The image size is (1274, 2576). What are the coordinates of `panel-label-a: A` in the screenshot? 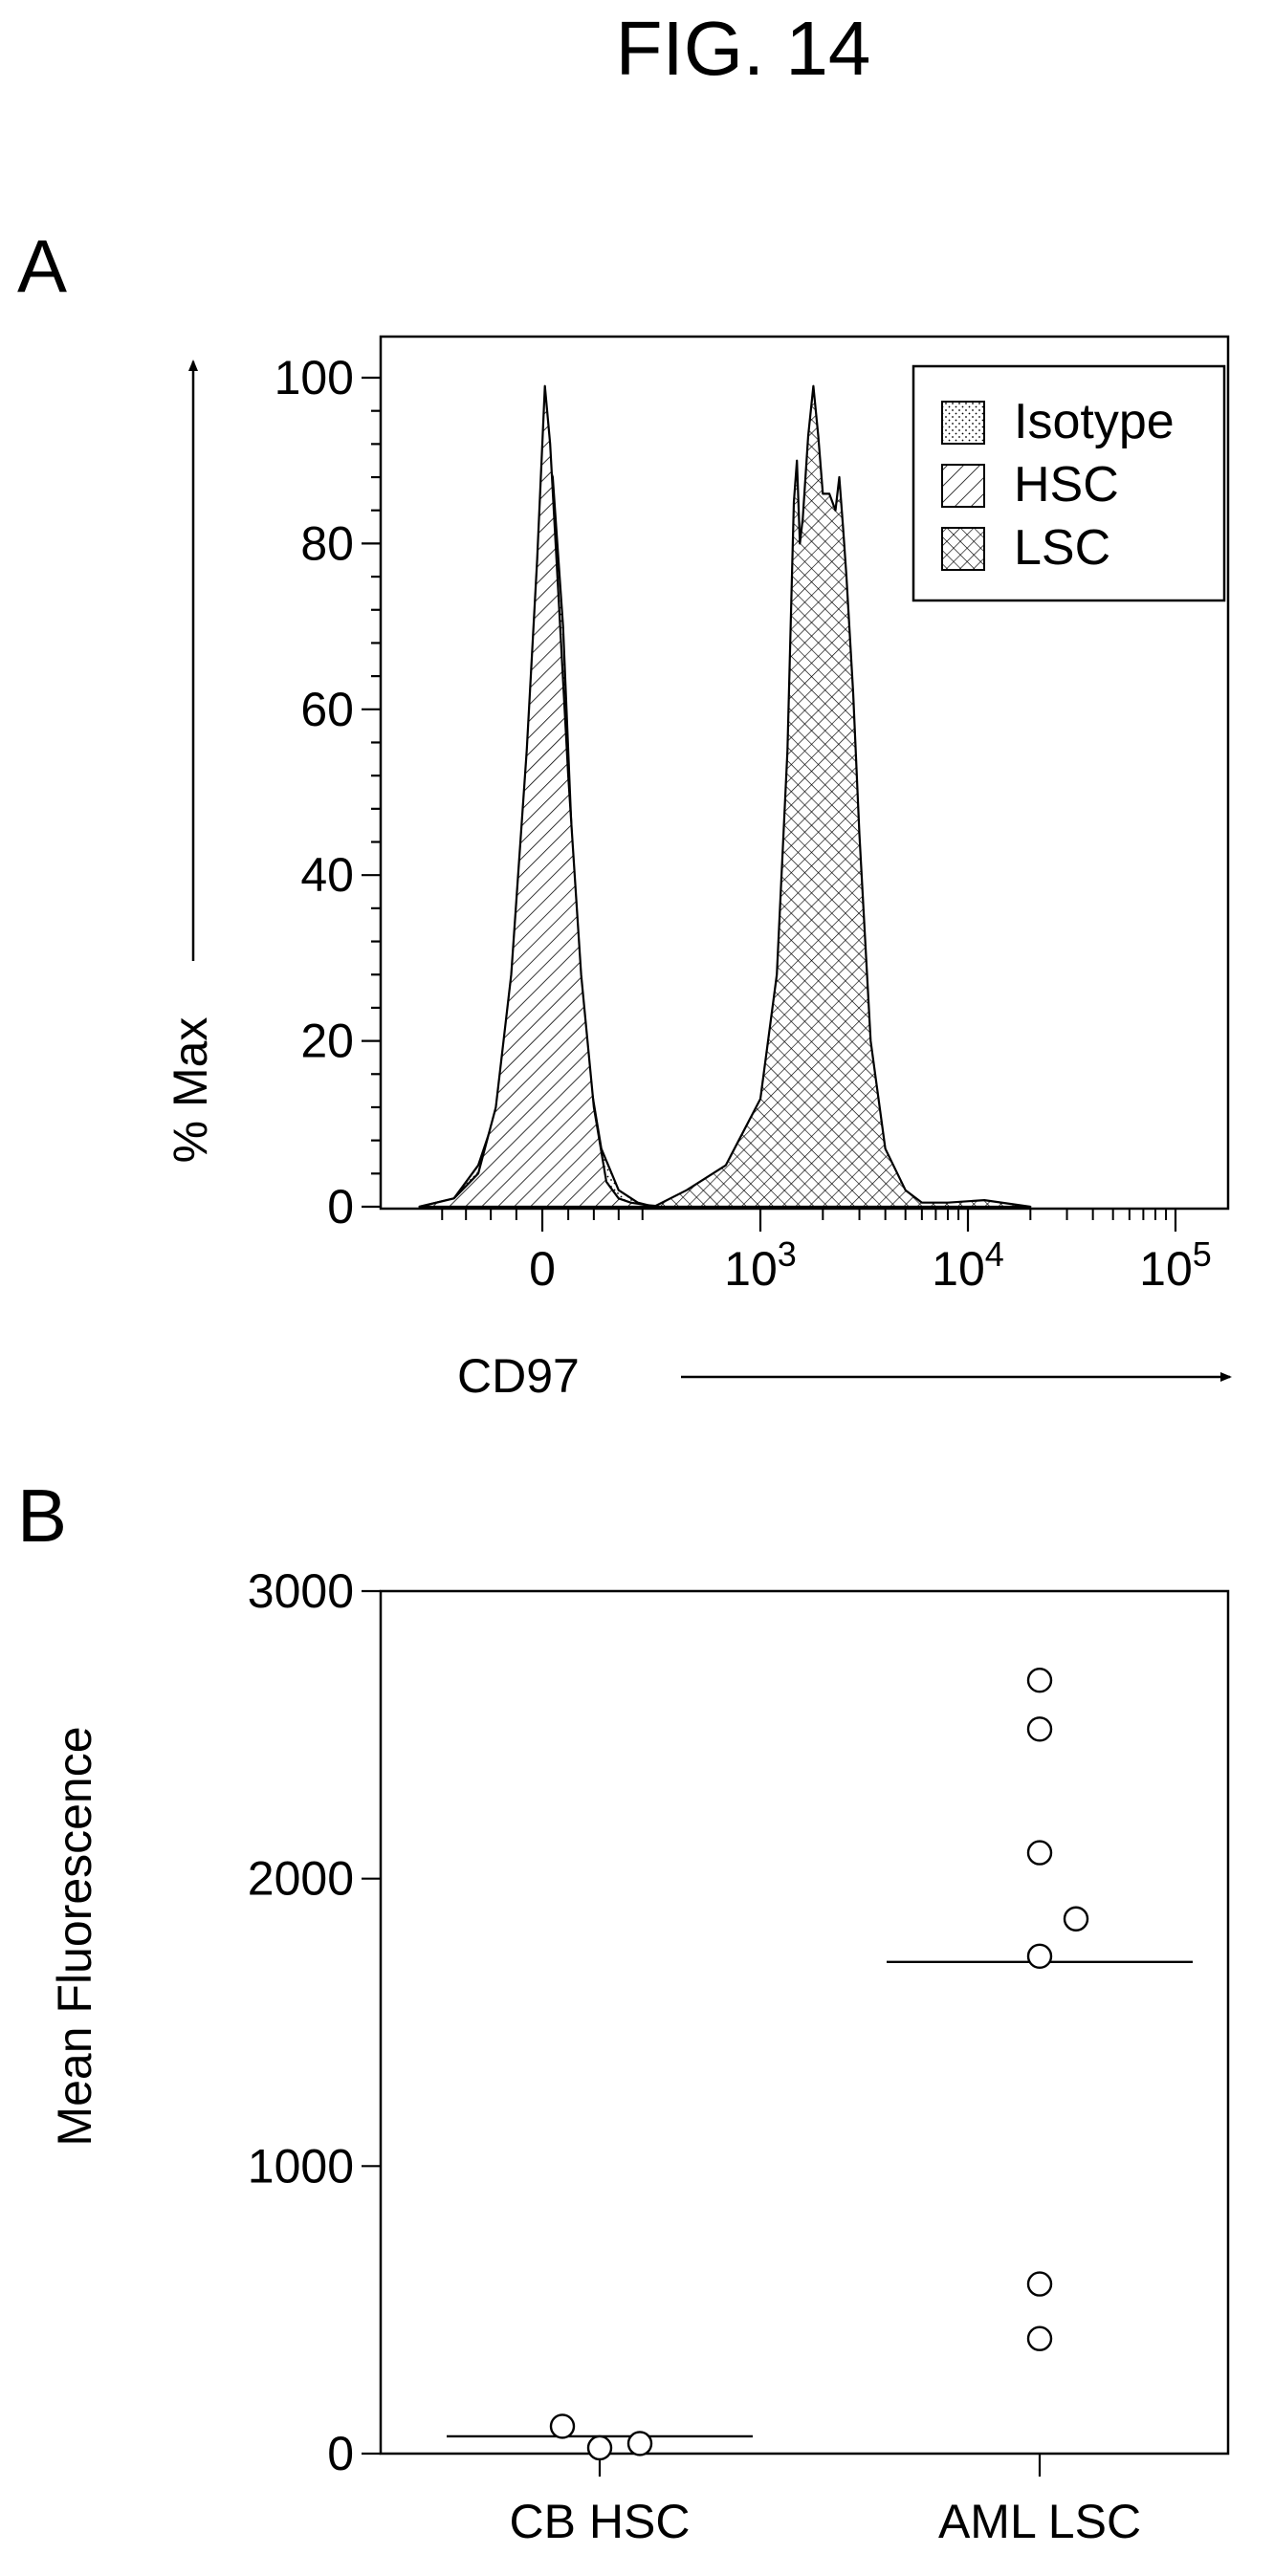 It's located at (42, 266).